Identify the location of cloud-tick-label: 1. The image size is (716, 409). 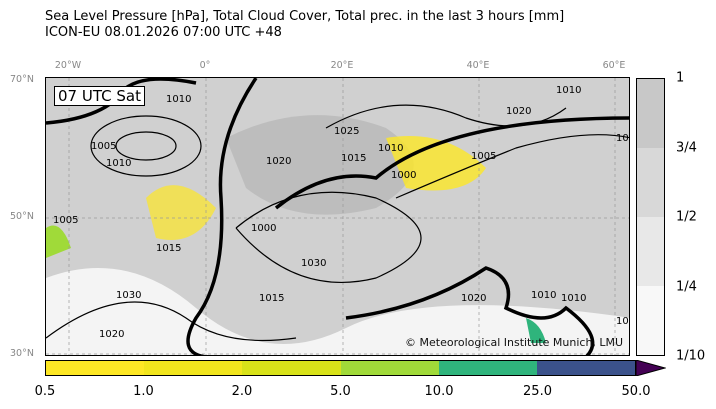
(680, 78).